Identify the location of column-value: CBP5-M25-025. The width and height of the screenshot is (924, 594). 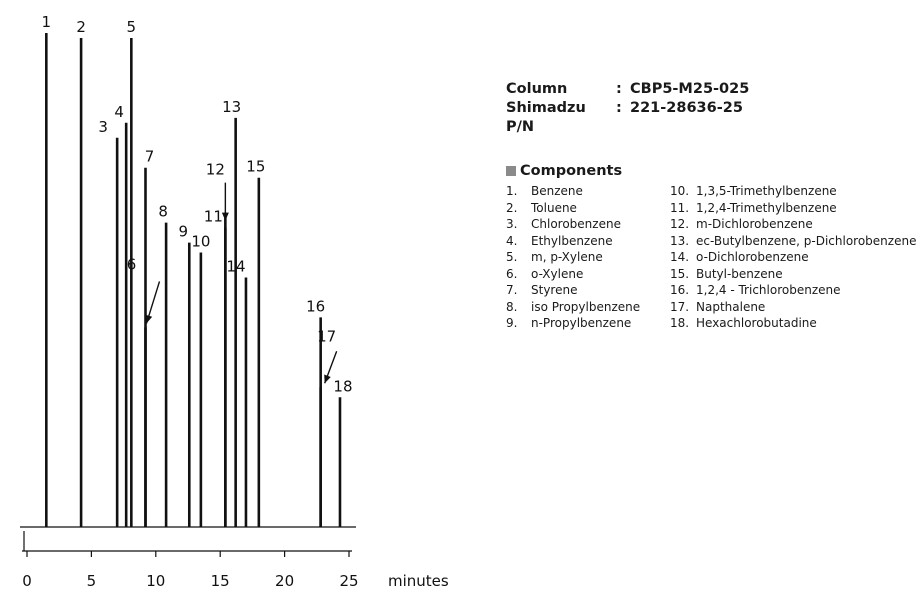
(690, 89).